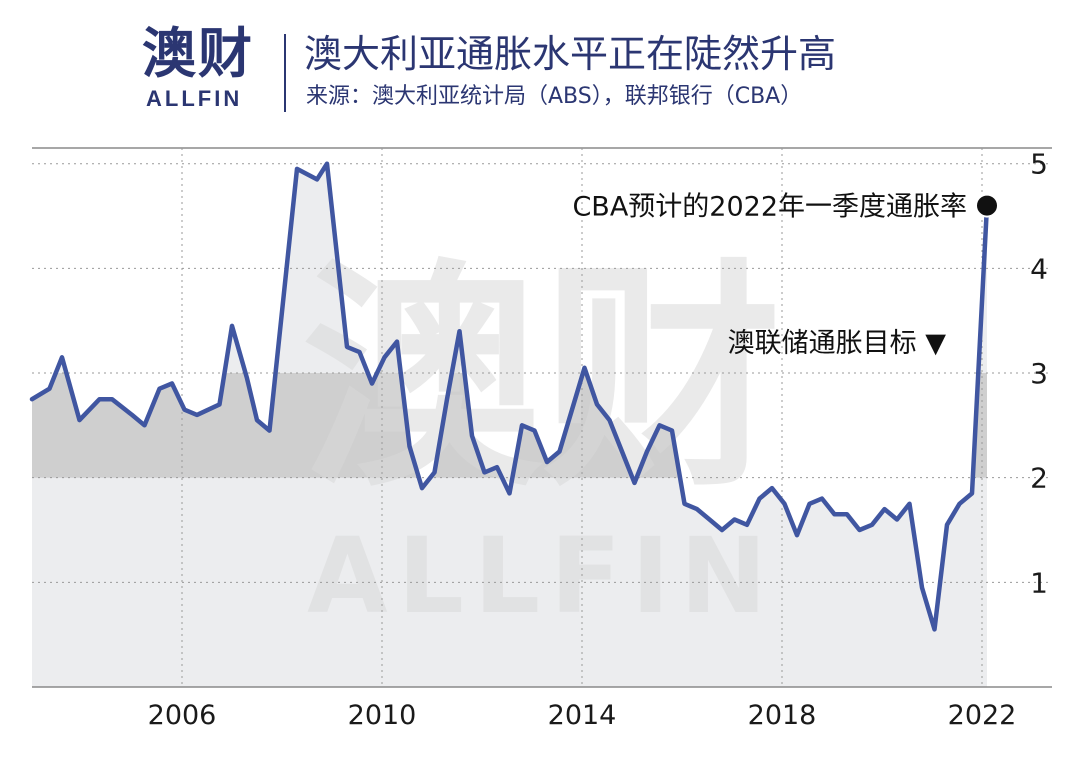 The image size is (1080, 767). I want to click on y-tick-label-2: 2, so click(1039, 478).